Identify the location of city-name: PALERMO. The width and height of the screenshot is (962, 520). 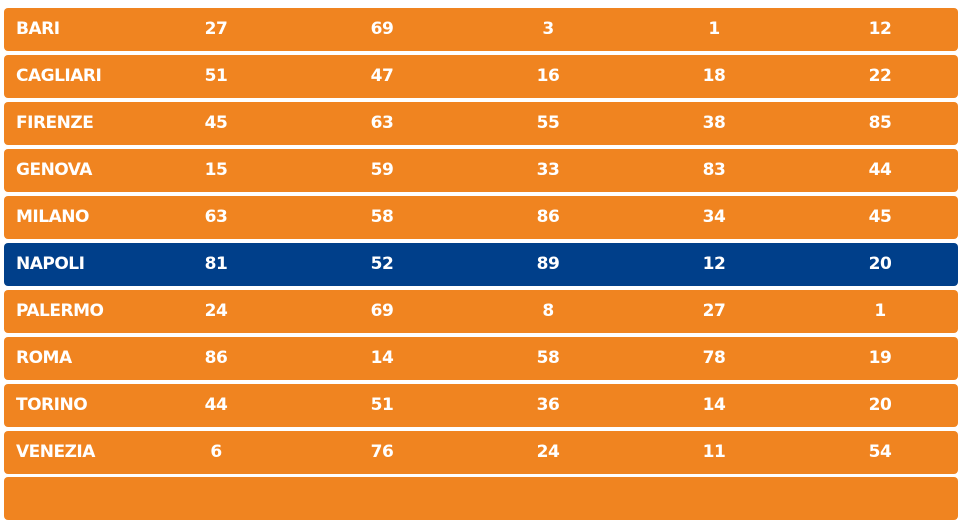
(60, 311).